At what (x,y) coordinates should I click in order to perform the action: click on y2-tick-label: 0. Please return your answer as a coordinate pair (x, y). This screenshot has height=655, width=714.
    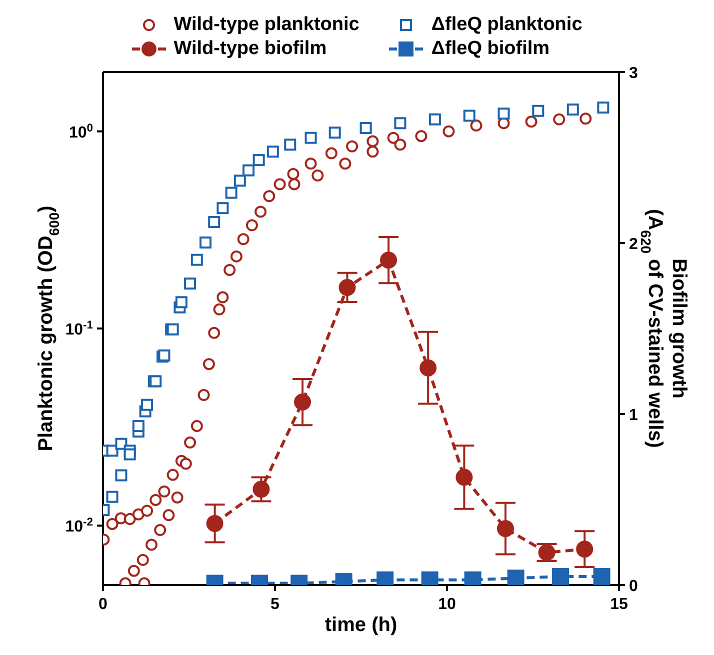
    Looking at the image, I should click on (633, 586).